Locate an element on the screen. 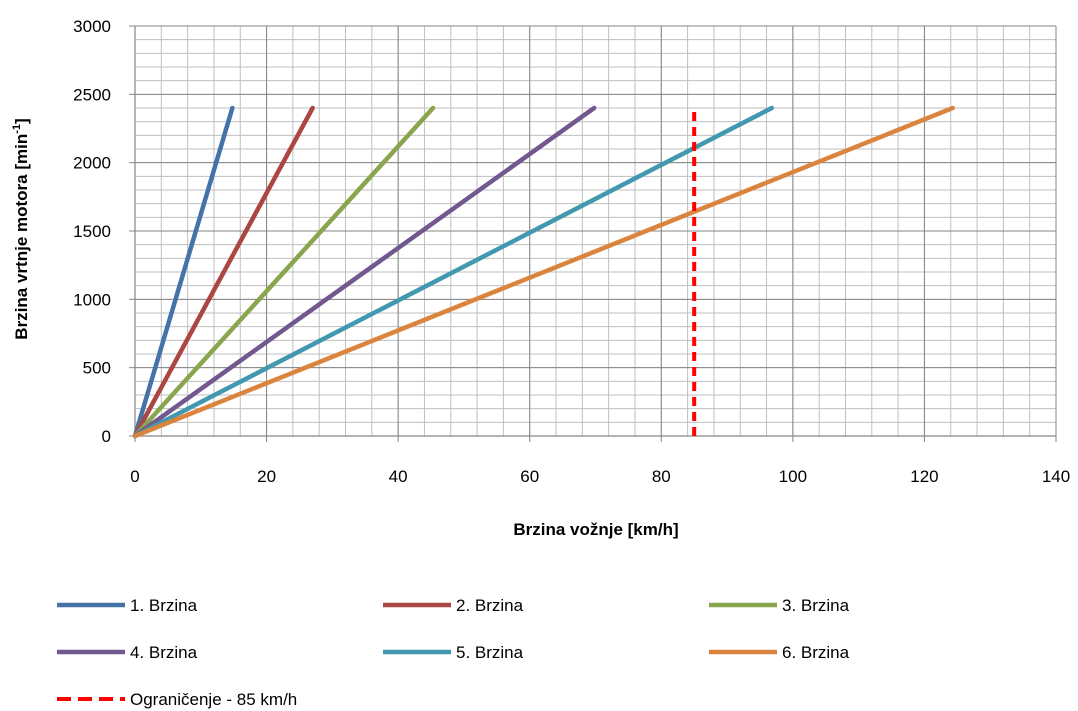 This screenshot has height=711, width=1078. legend-label-5: 5. Brzina is located at coordinates (490, 652).